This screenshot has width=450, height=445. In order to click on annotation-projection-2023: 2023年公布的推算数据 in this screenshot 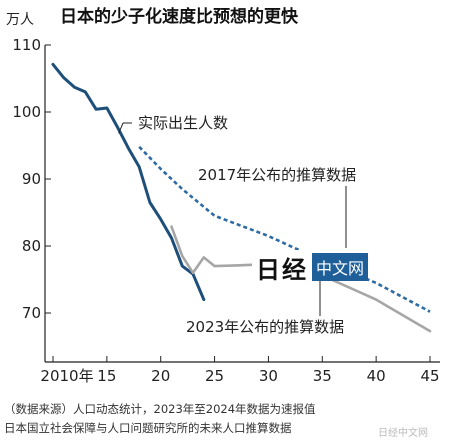, I will do `click(265, 327)`.